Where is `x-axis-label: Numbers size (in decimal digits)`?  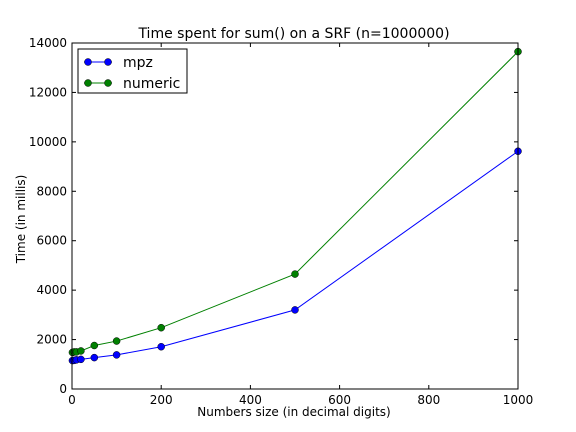
x-axis-label: Numbers size (in decimal digits) is located at coordinates (293, 412).